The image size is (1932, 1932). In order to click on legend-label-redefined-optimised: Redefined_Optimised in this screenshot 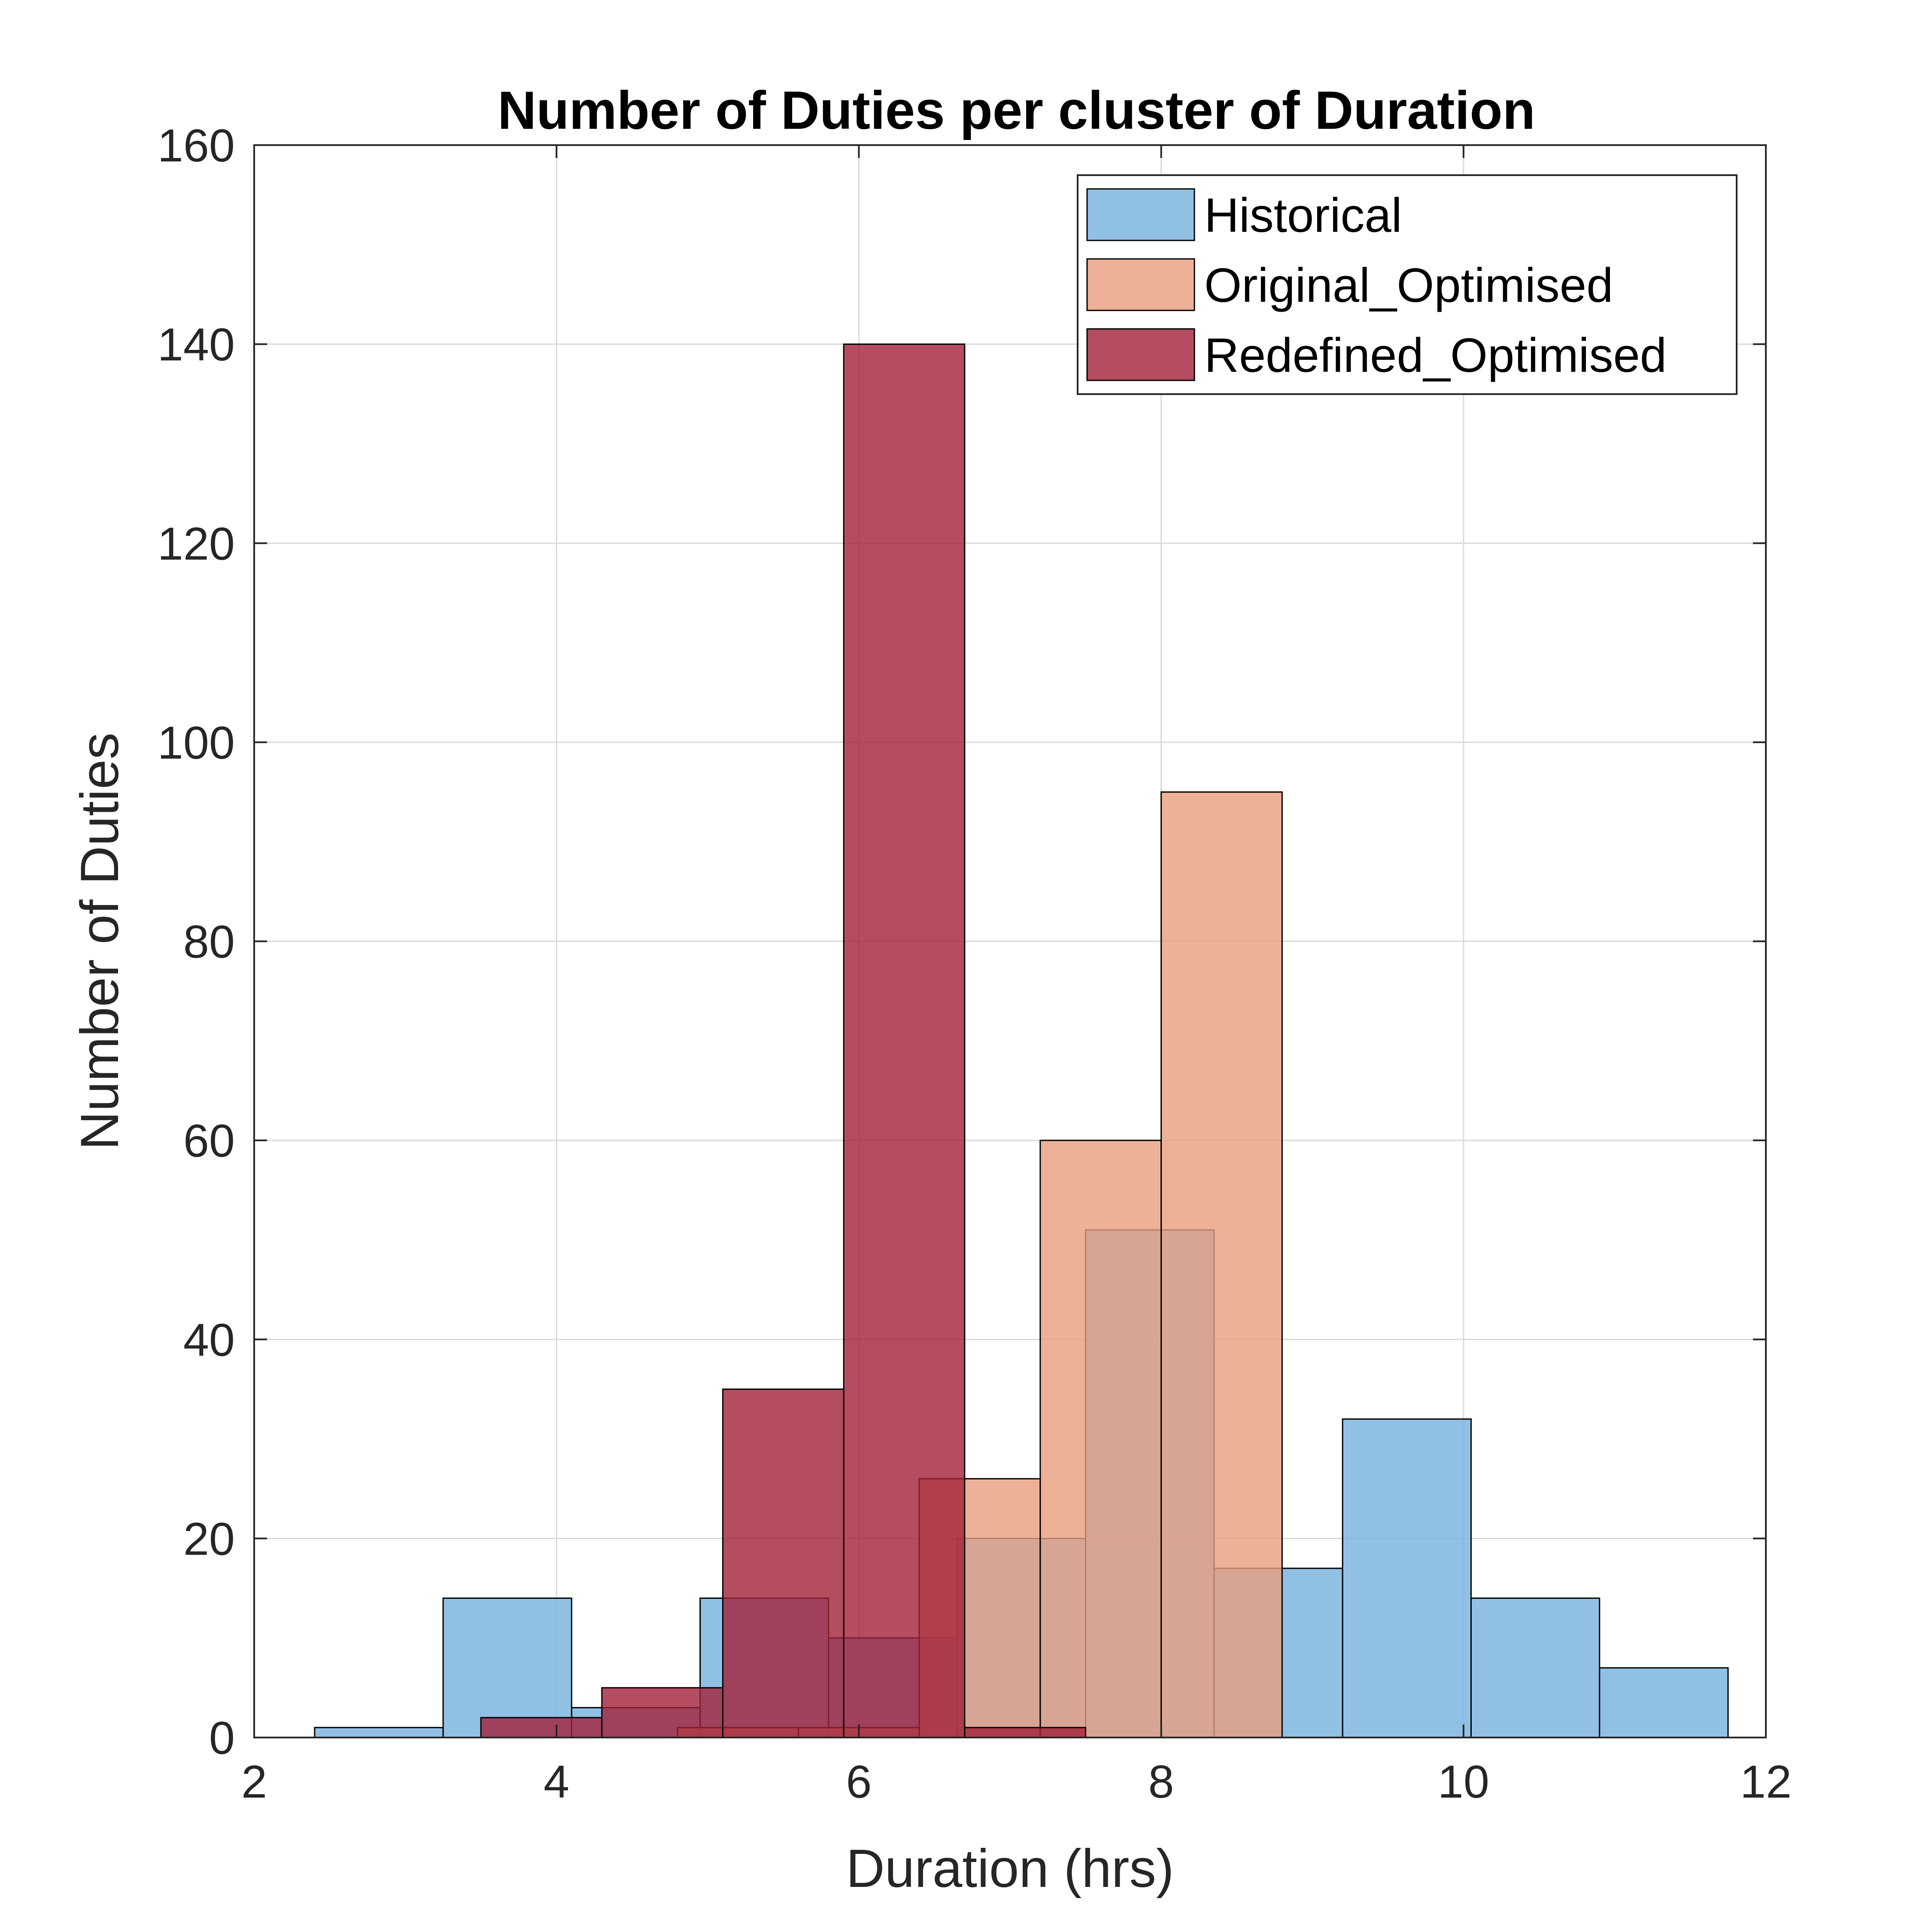, I will do `click(1436, 355)`.